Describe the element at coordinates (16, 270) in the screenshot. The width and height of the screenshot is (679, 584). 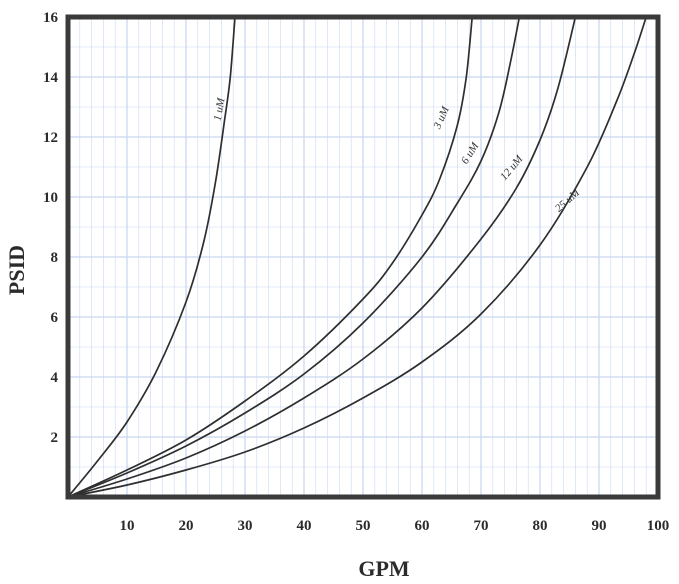
I see `y-axis-title: PSID` at that location.